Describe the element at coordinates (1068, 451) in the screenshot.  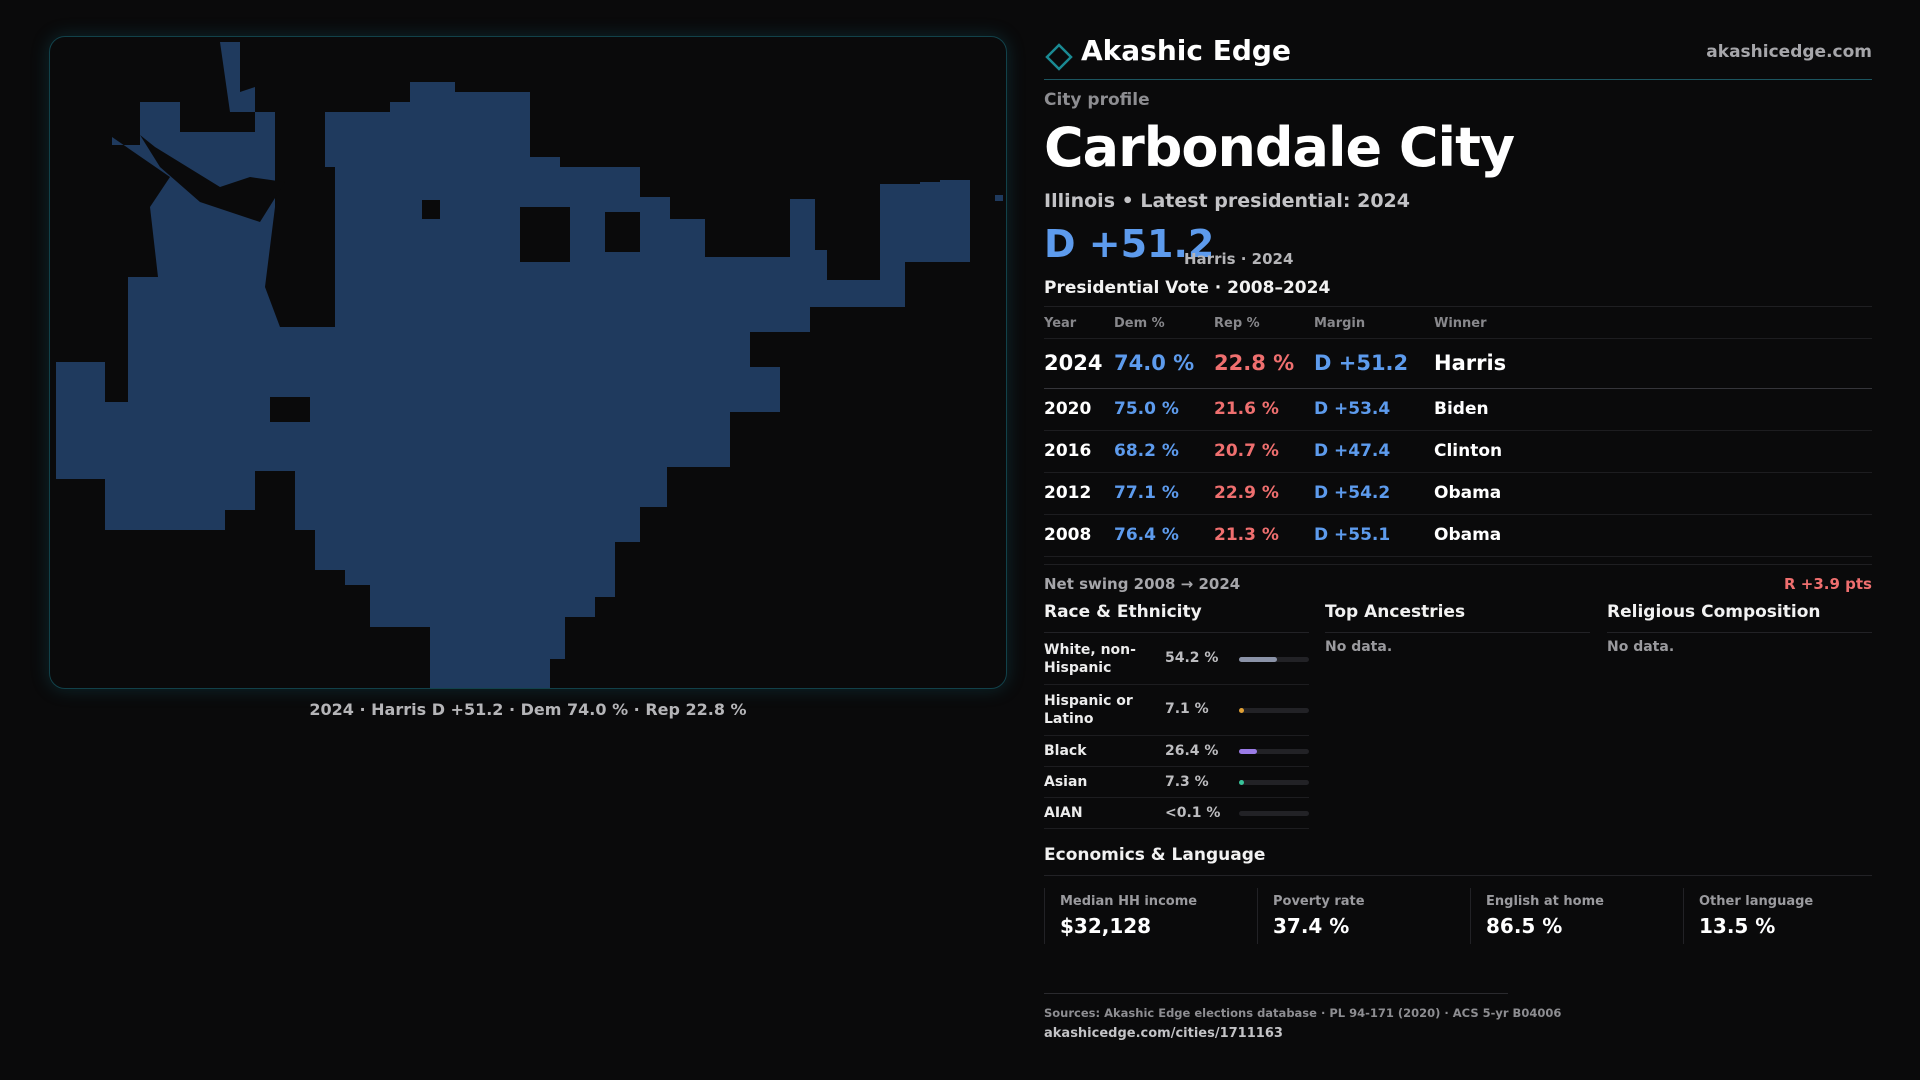
I see `row-year: 2016` at that location.